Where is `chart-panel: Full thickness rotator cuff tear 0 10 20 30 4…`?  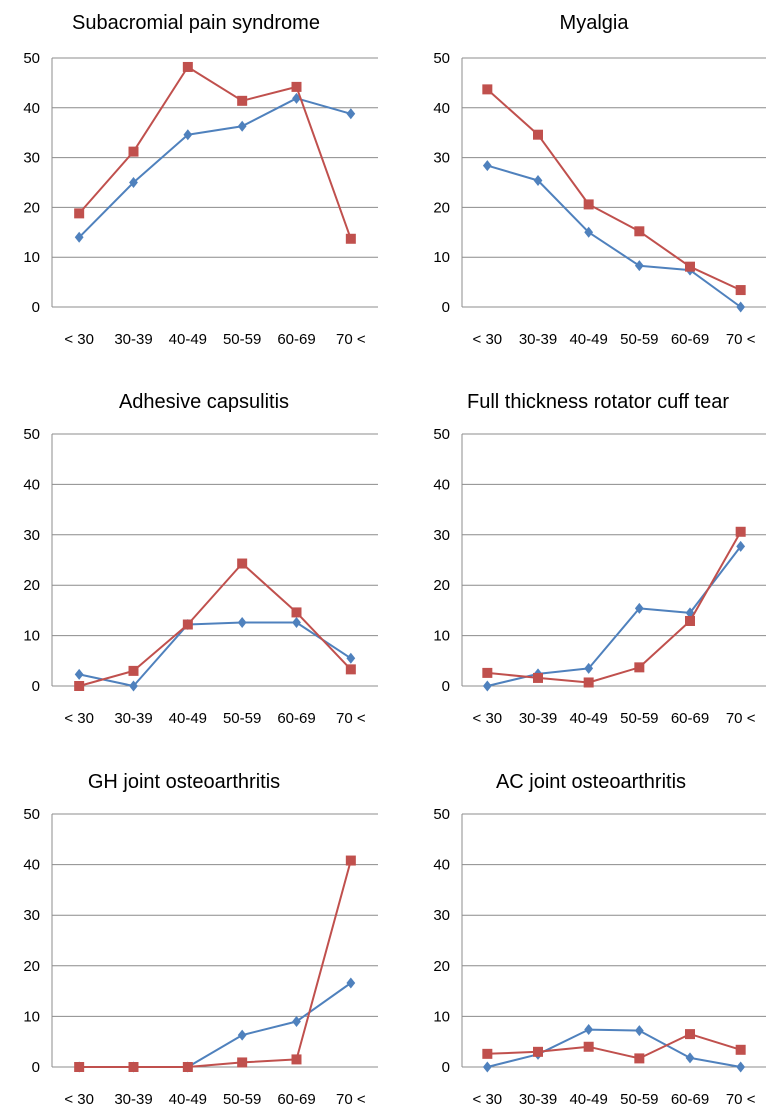 chart-panel: Full thickness rotator cuff tear 0 10 20 30 4… is located at coordinates (599, 559).